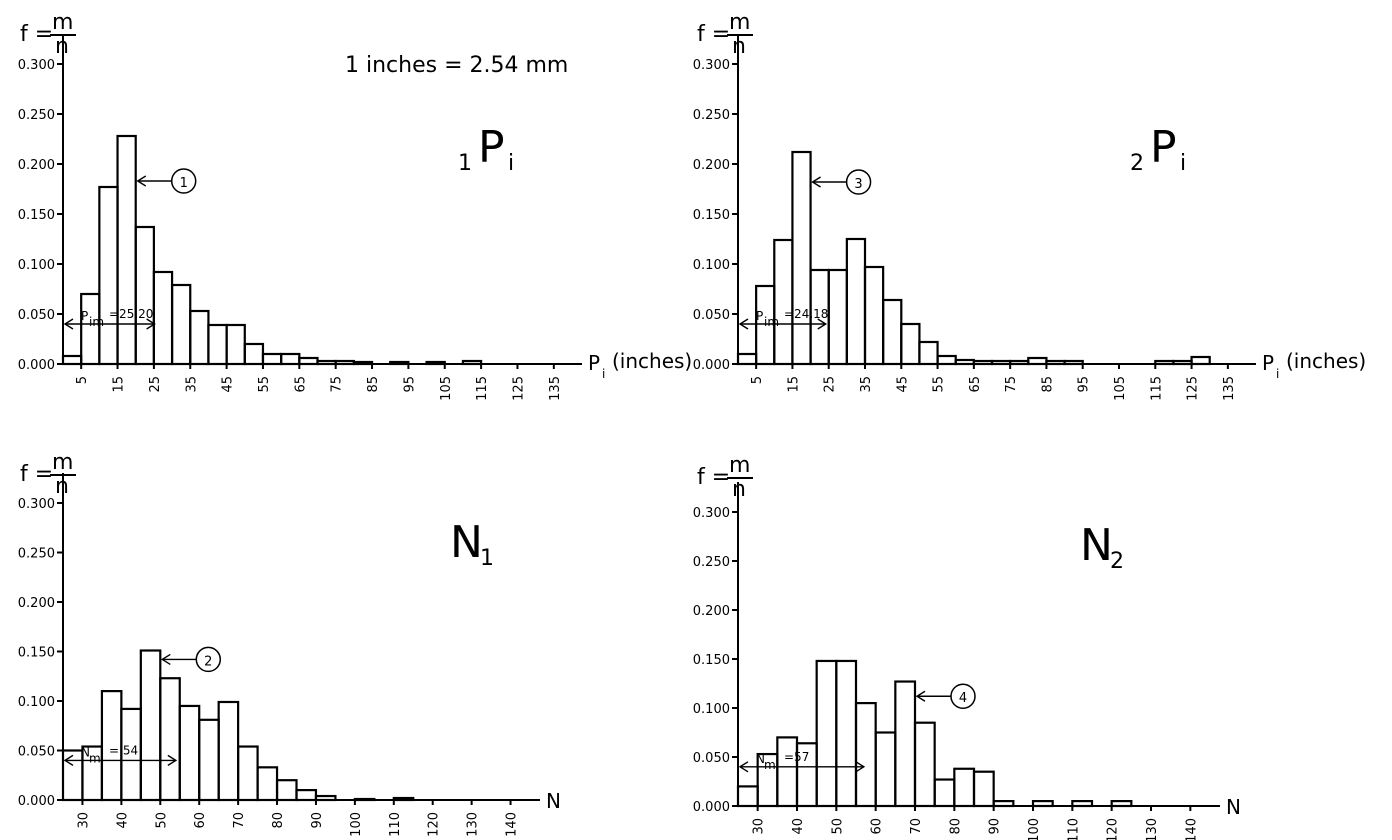  I want to click on x-axis-label-subscript: i, so click(1277, 374).